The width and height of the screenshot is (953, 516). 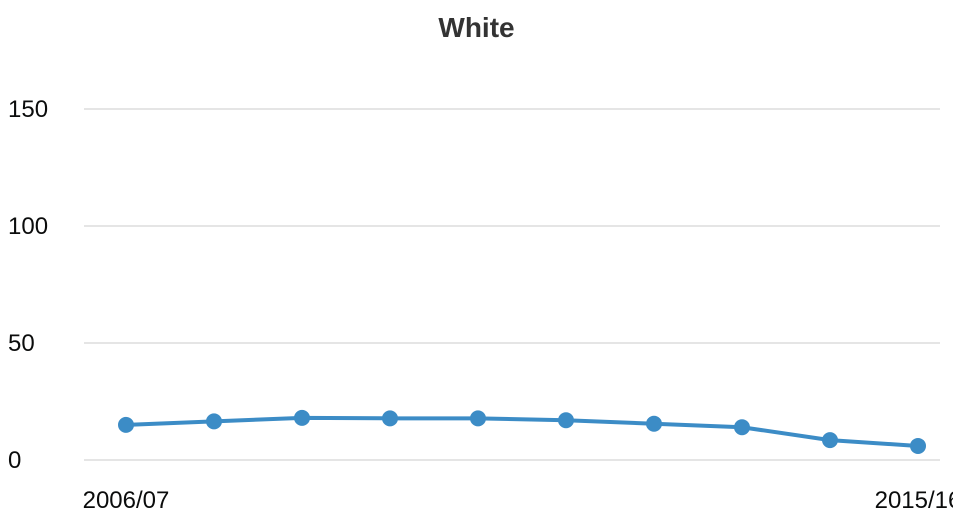 I want to click on y-tick-label: 50, so click(x=21, y=343).